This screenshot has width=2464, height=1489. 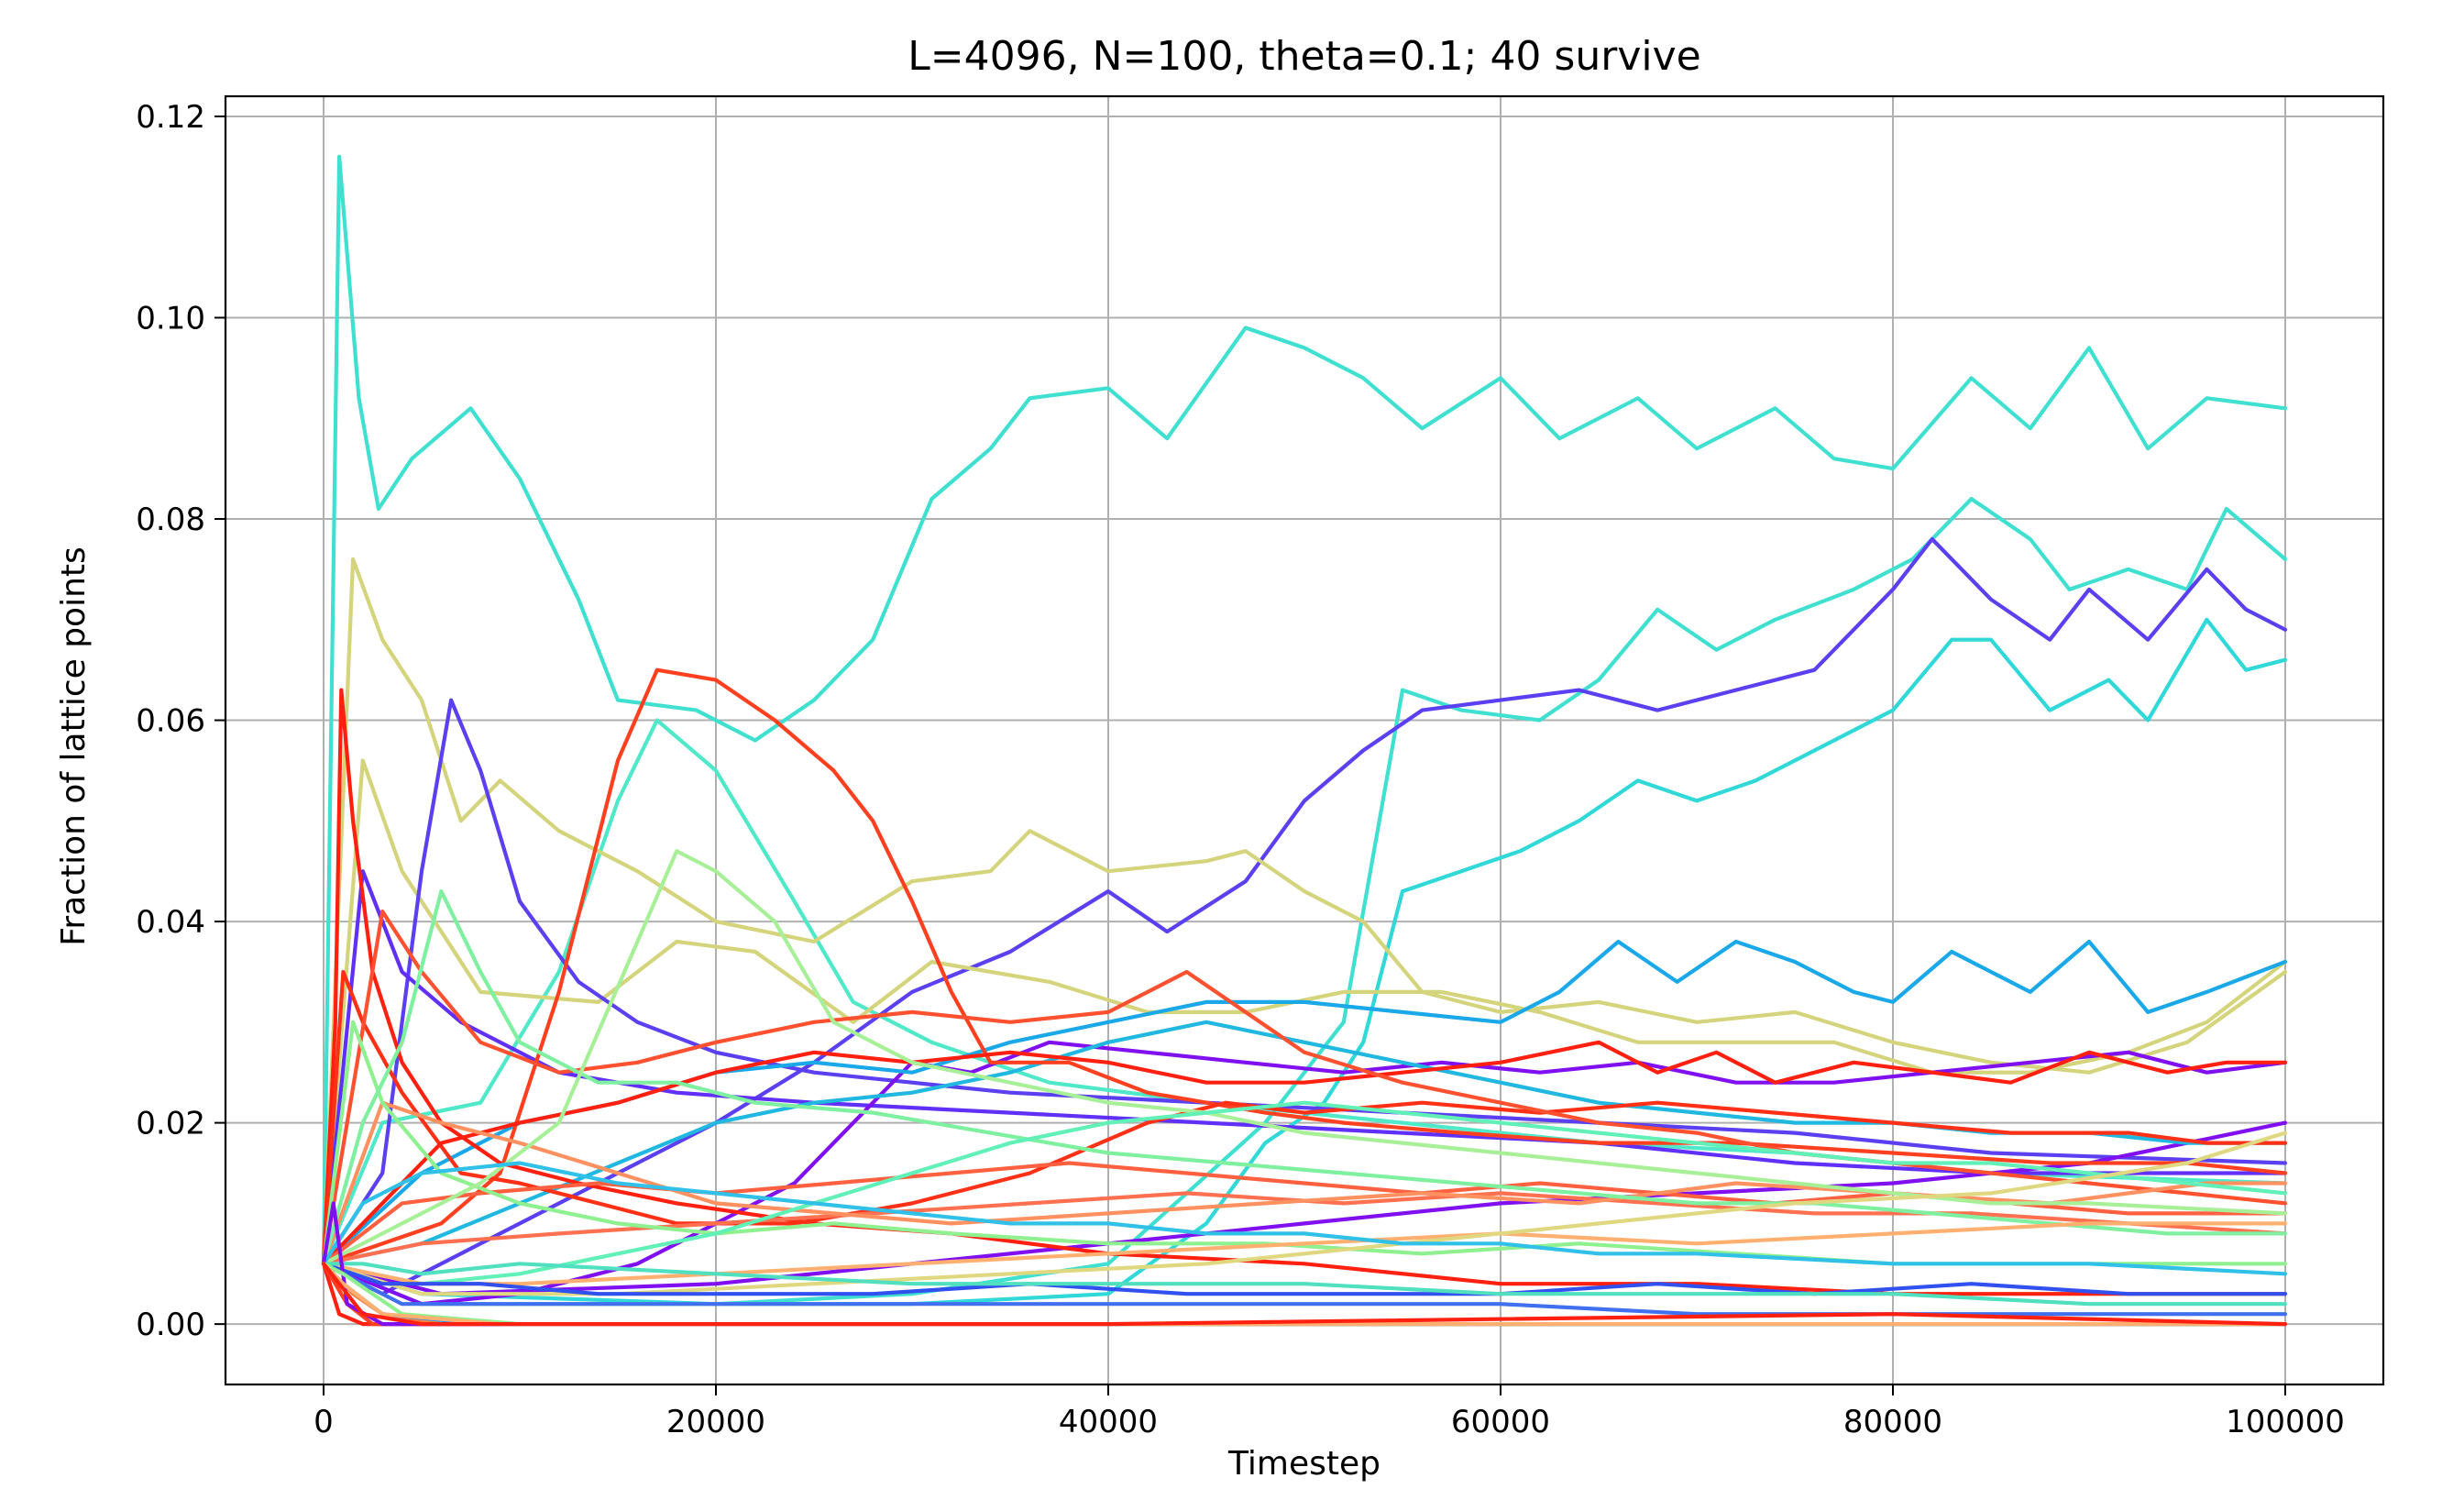 What do you see at coordinates (2285, 1422) in the screenshot?
I see `x-tick-label: 100000` at bounding box center [2285, 1422].